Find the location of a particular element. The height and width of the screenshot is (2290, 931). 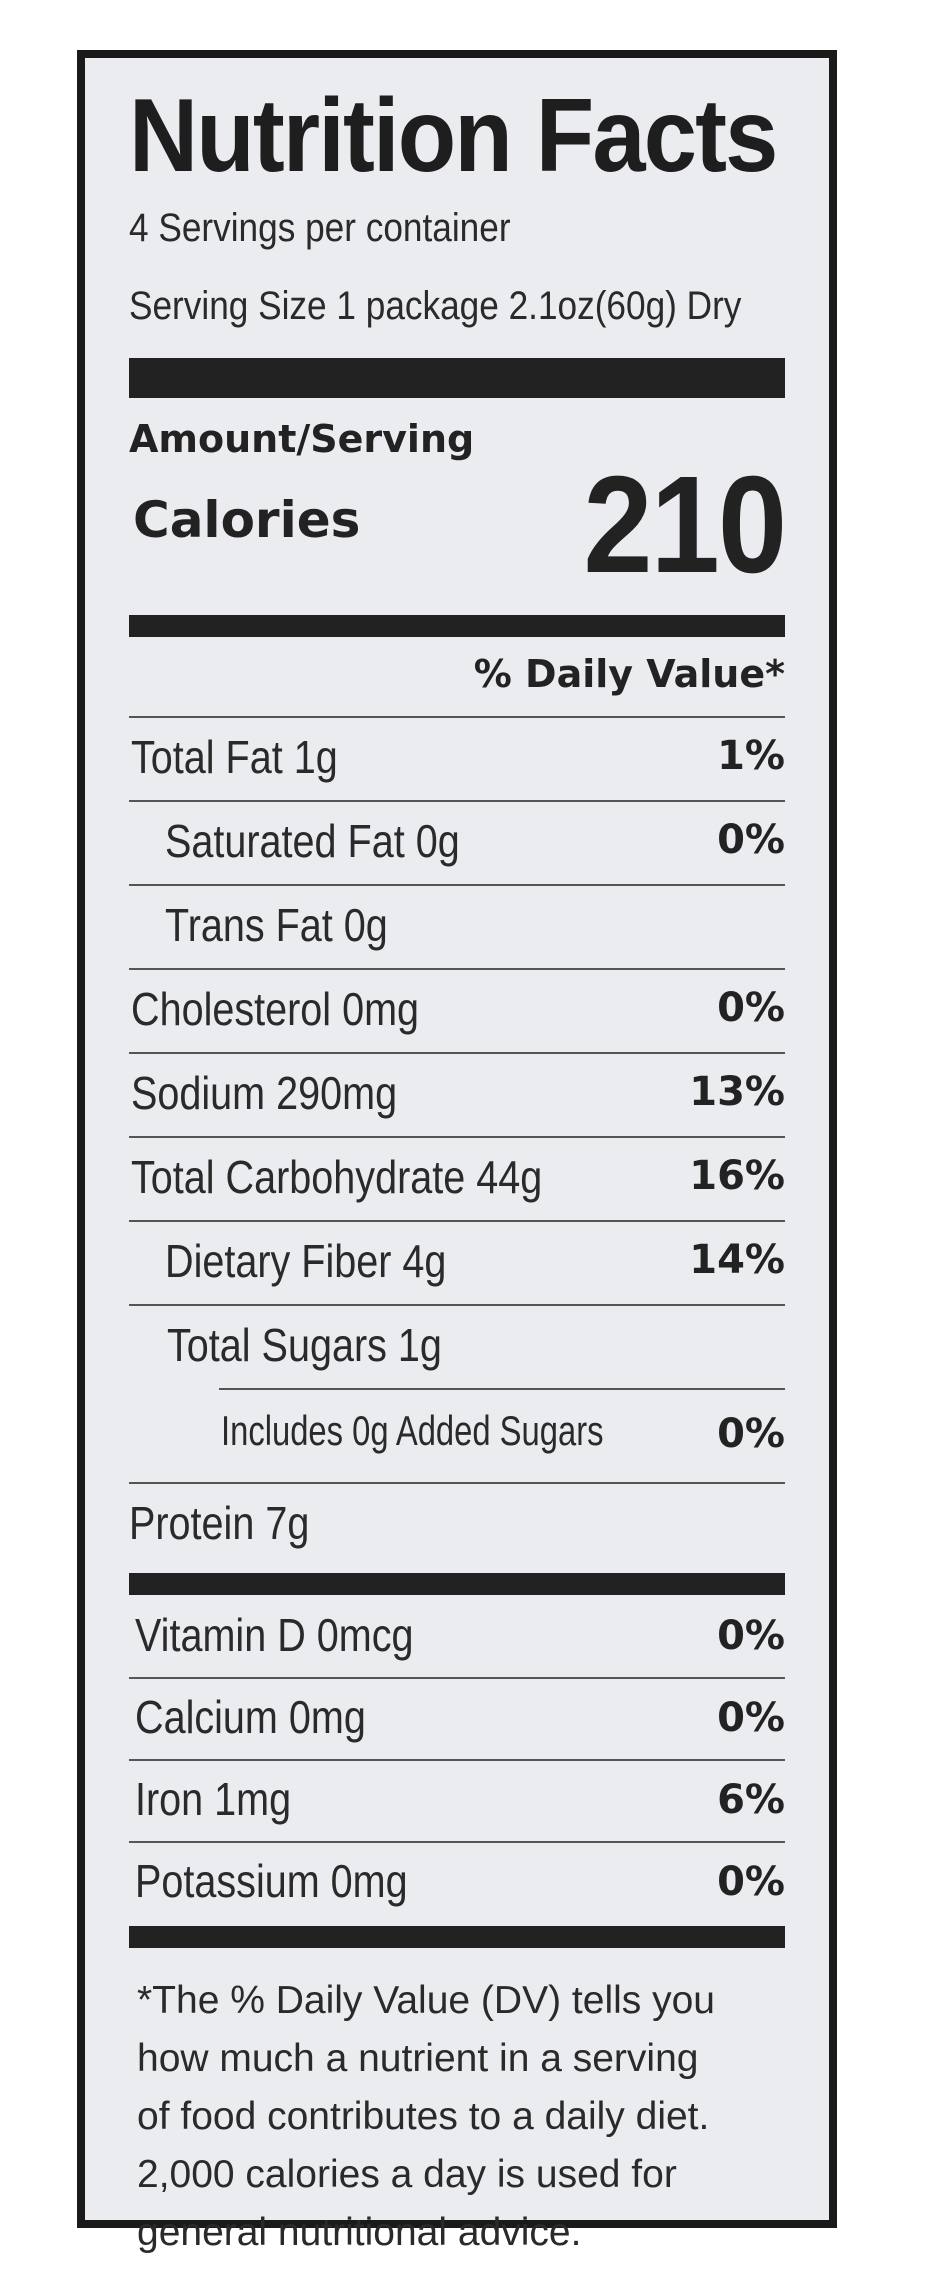

nutrient-name: Total Carbohydrate 44g is located at coordinates (337, 1177).